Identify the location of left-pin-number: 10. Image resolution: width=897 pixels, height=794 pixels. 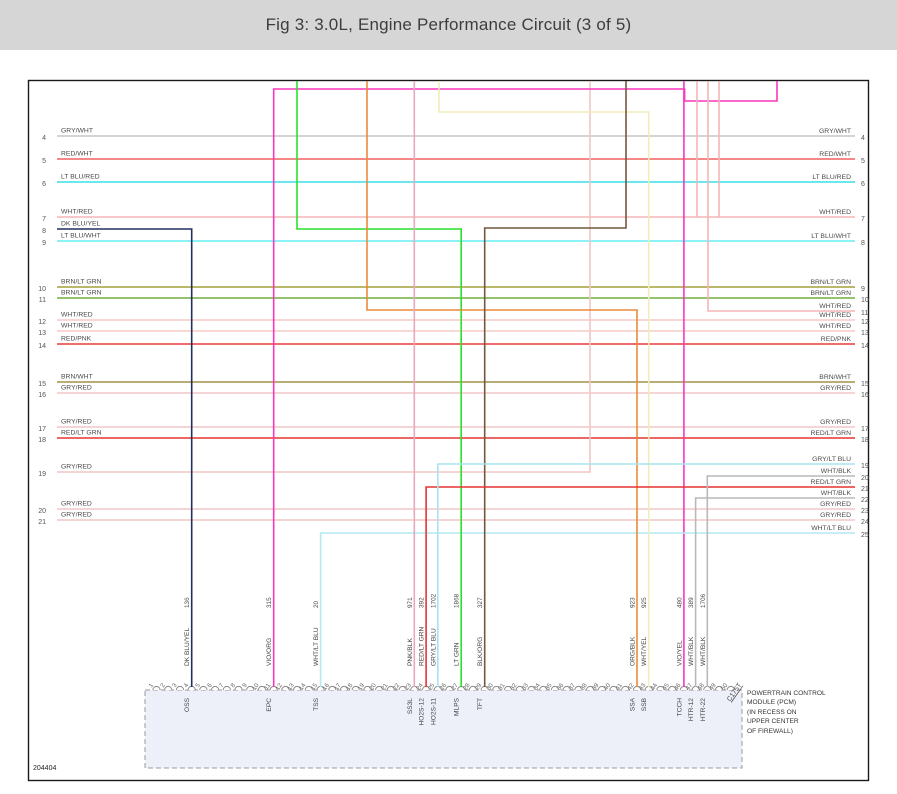
(42, 289).